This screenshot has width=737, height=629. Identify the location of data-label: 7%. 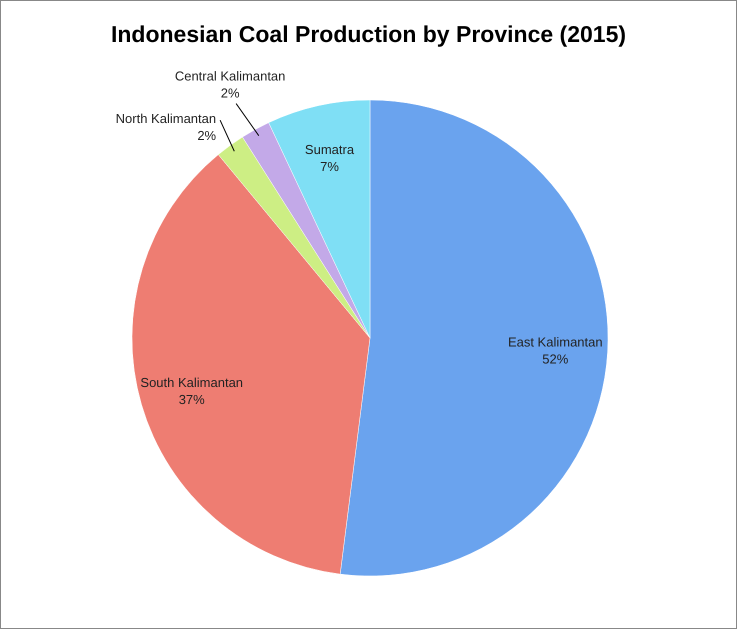
(330, 166).